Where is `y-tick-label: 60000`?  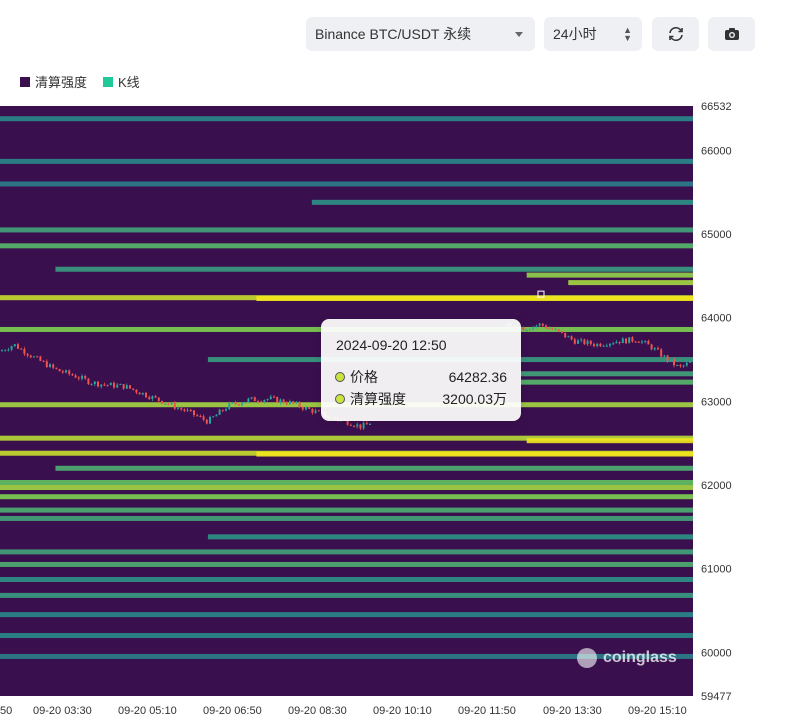 y-tick-label: 60000 is located at coordinates (716, 653).